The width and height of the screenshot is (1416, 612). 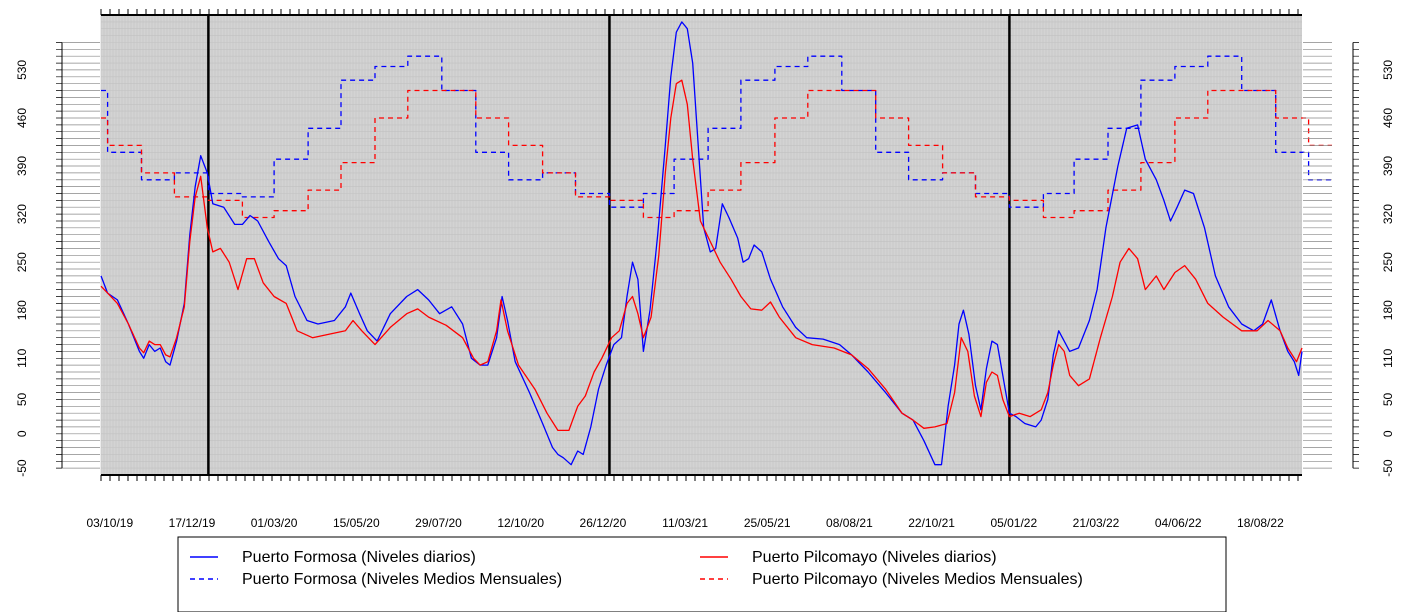 What do you see at coordinates (109, 523) in the screenshot?
I see `x-tick-label: 03/10/19` at bounding box center [109, 523].